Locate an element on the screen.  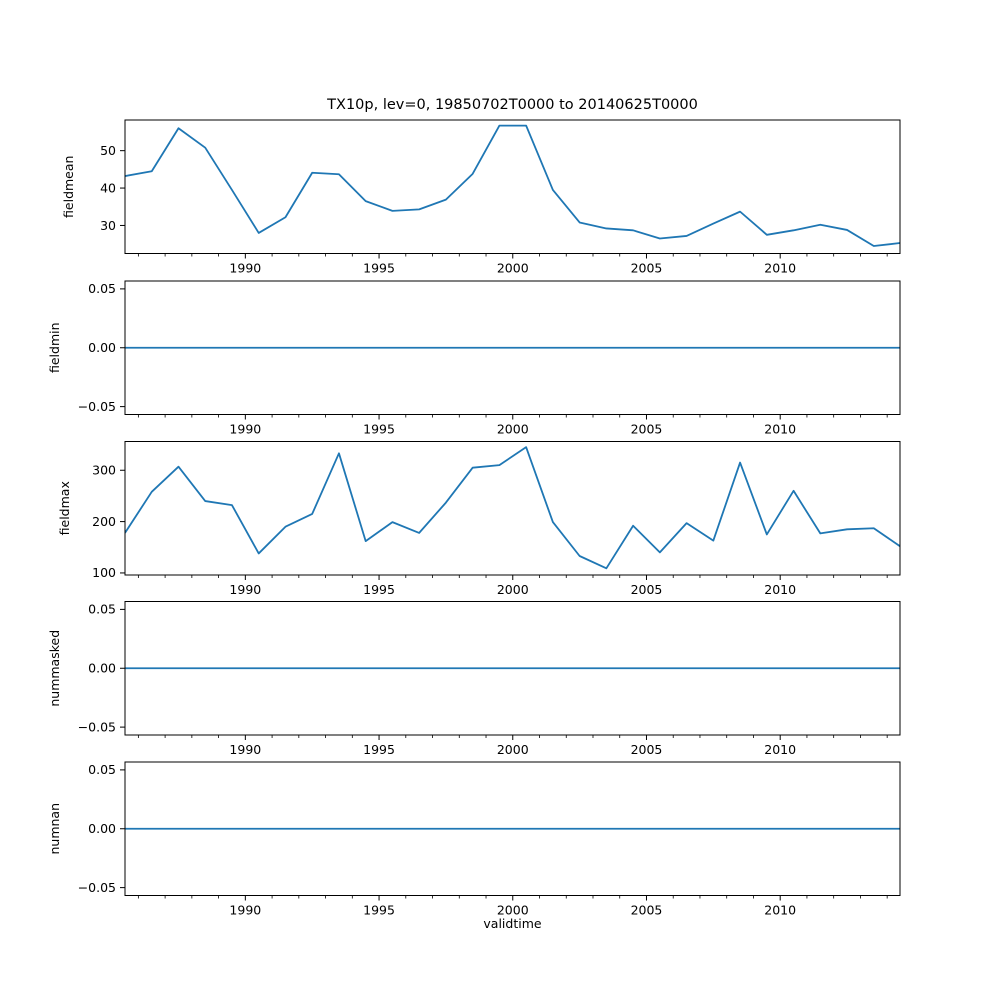
y-tick-label: 50 is located at coordinates (108, 150).